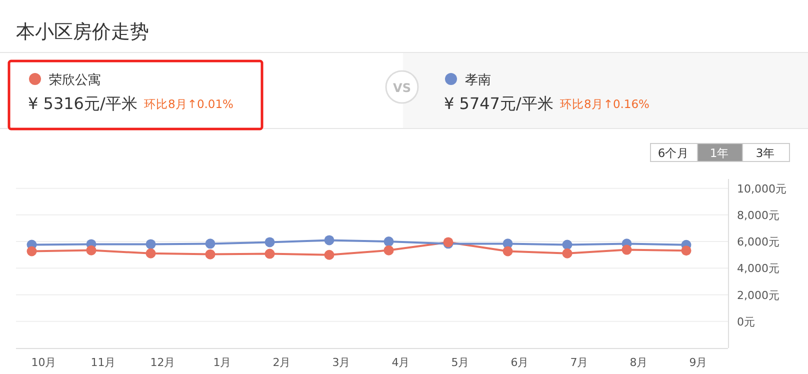 The image size is (808, 374). Describe the element at coordinates (103, 362) in the screenshot. I see `x-tick-label: 11月` at that location.